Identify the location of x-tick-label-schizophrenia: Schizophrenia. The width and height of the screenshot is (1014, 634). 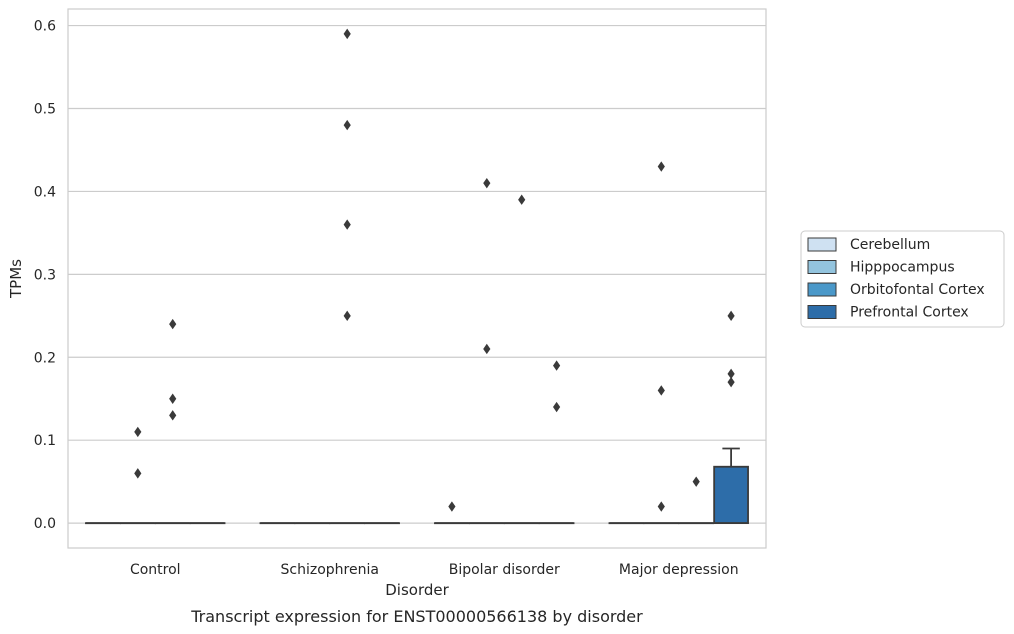
(330, 570).